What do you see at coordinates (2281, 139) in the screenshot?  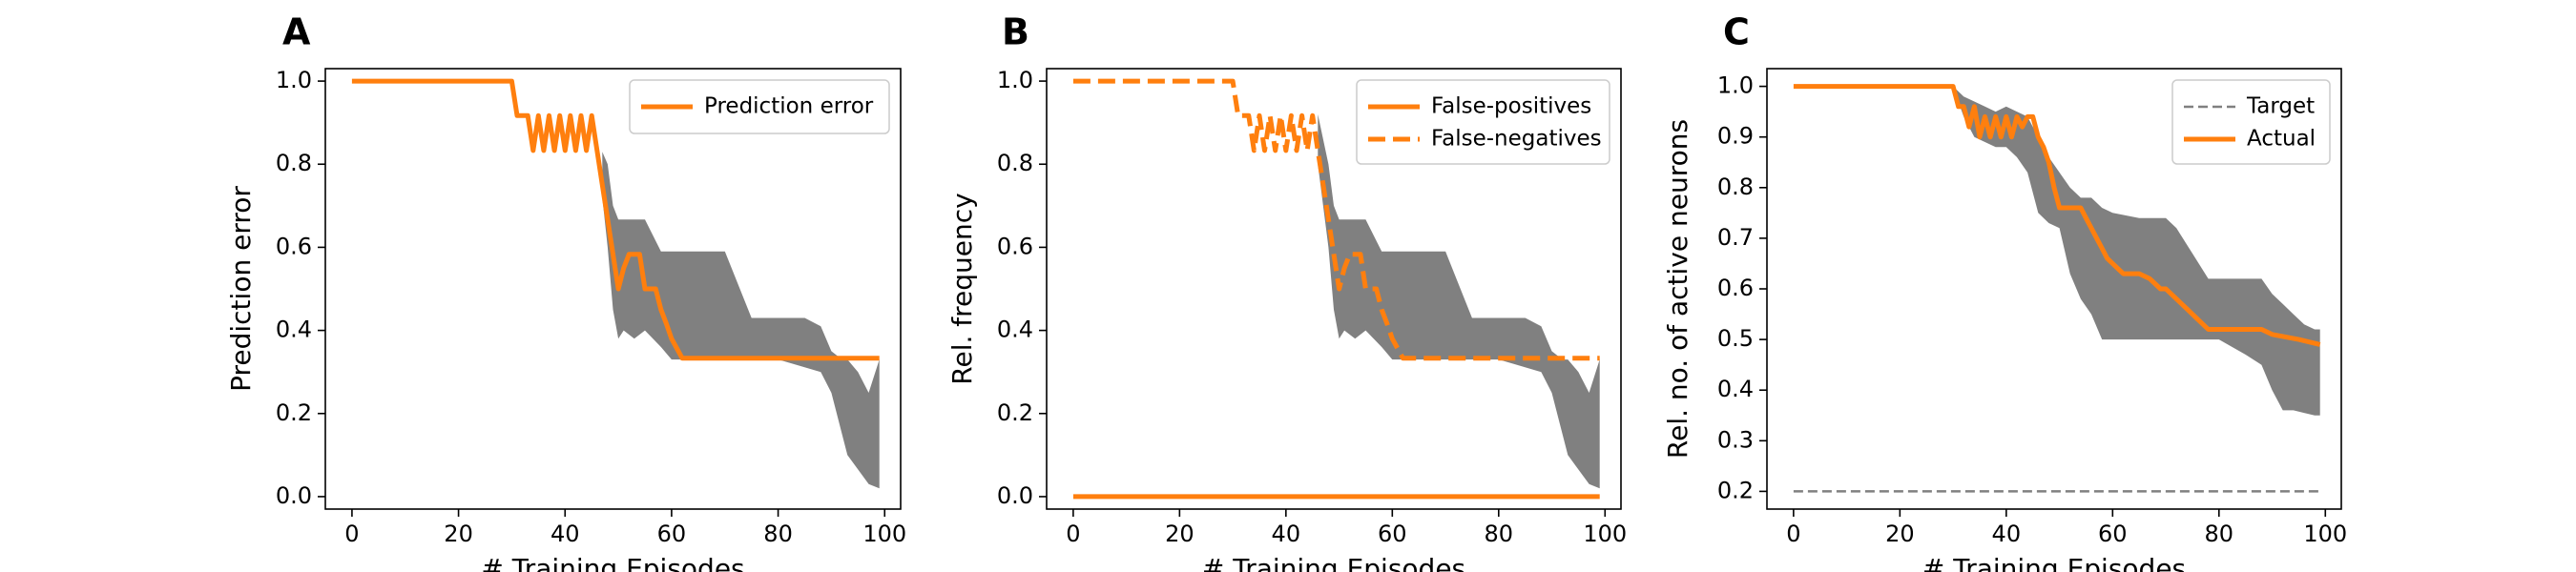 I see `legend-entry: Actual` at bounding box center [2281, 139].